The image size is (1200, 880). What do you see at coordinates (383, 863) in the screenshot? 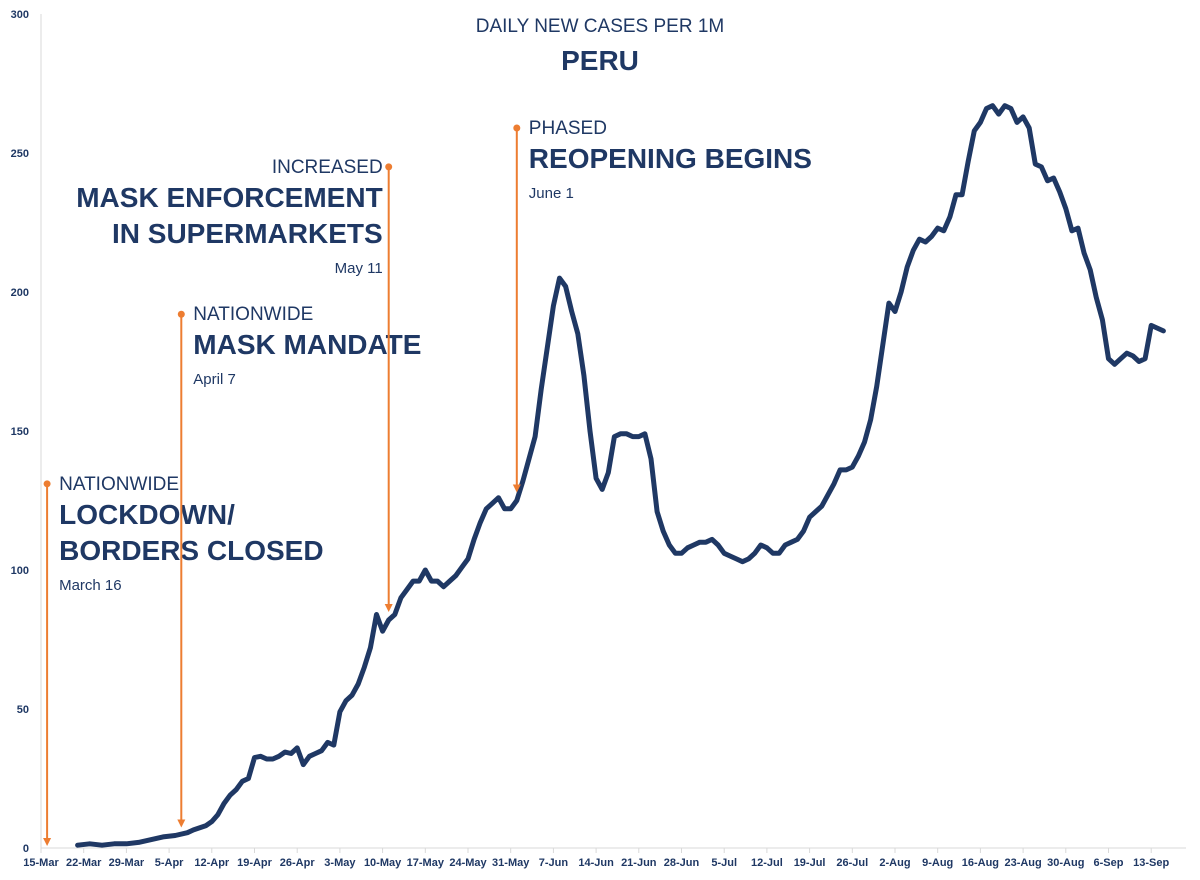
I see `x-tick-label: 10-May` at bounding box center [383, 863].